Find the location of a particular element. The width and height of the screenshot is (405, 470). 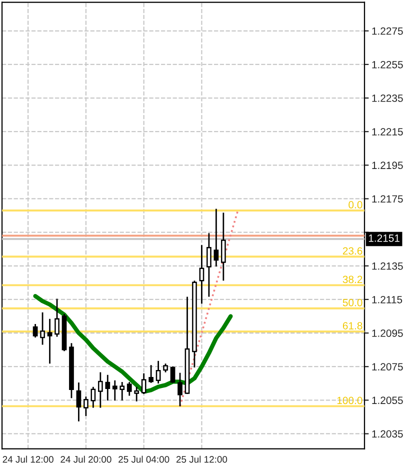

annotation: 0.0 is located at coordinates (355, 204).